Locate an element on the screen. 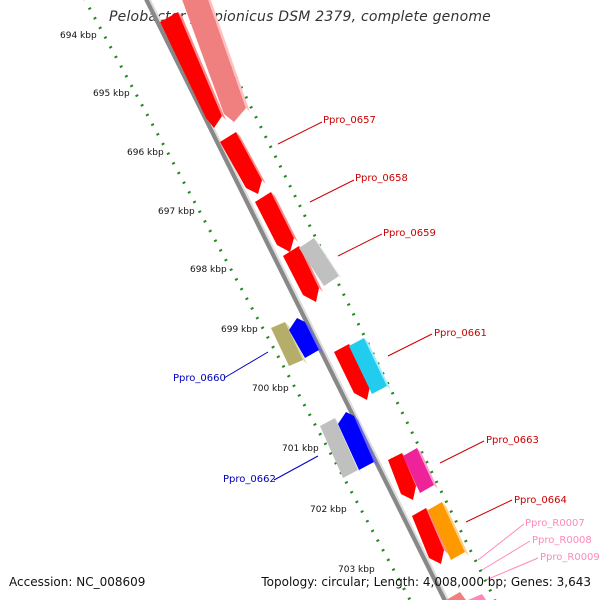  ruler-label: 698 kbp is located at coordinates (208, 270).